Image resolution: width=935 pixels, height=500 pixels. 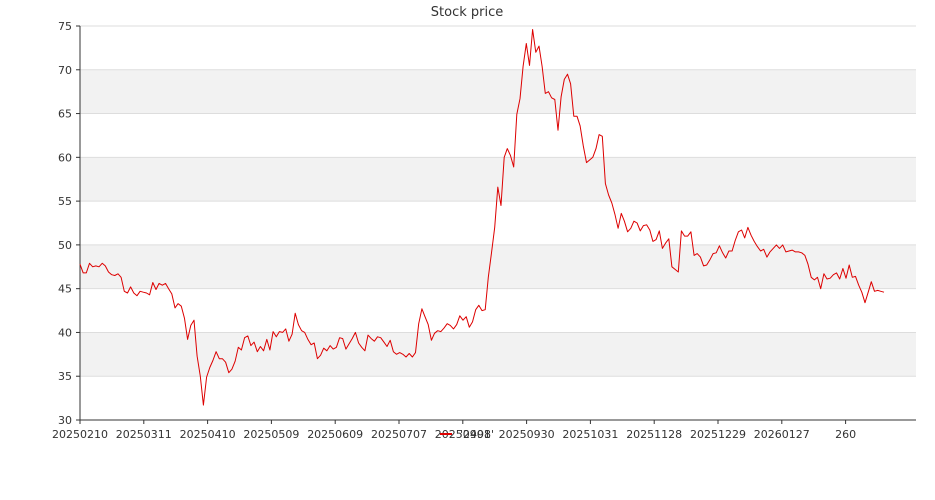 What do you see at coordinates (65, 114) in the screenshot?
I see `y-tick-label: 65` at bounding box center [65, 114].